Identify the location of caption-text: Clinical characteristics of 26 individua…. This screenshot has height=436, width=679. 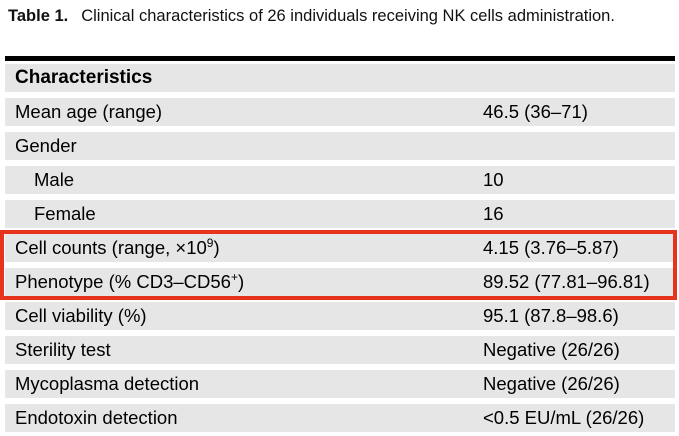
(348, 16).